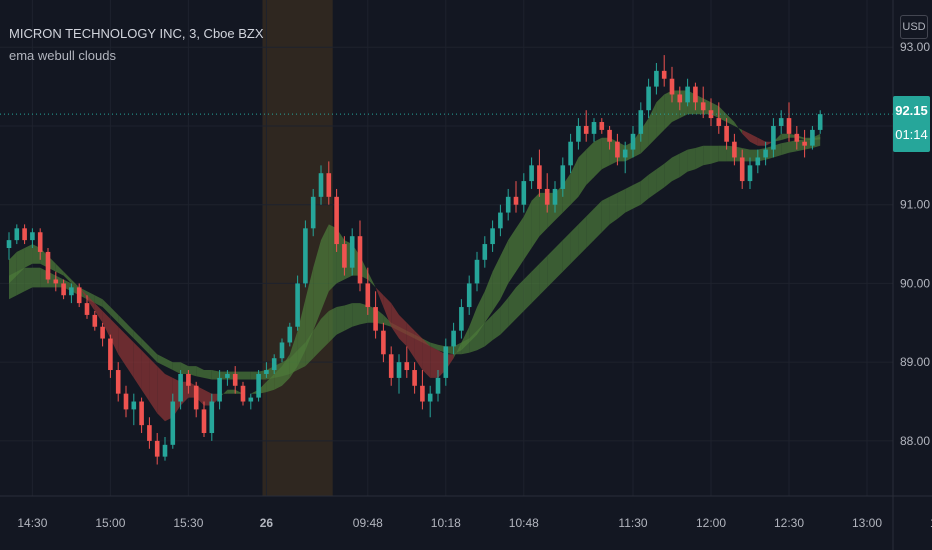  What do you see at coordinates (915, 362) in the screenshot?
I see `y-tick-label-1: 89.00` at bounding box center [915, 362].